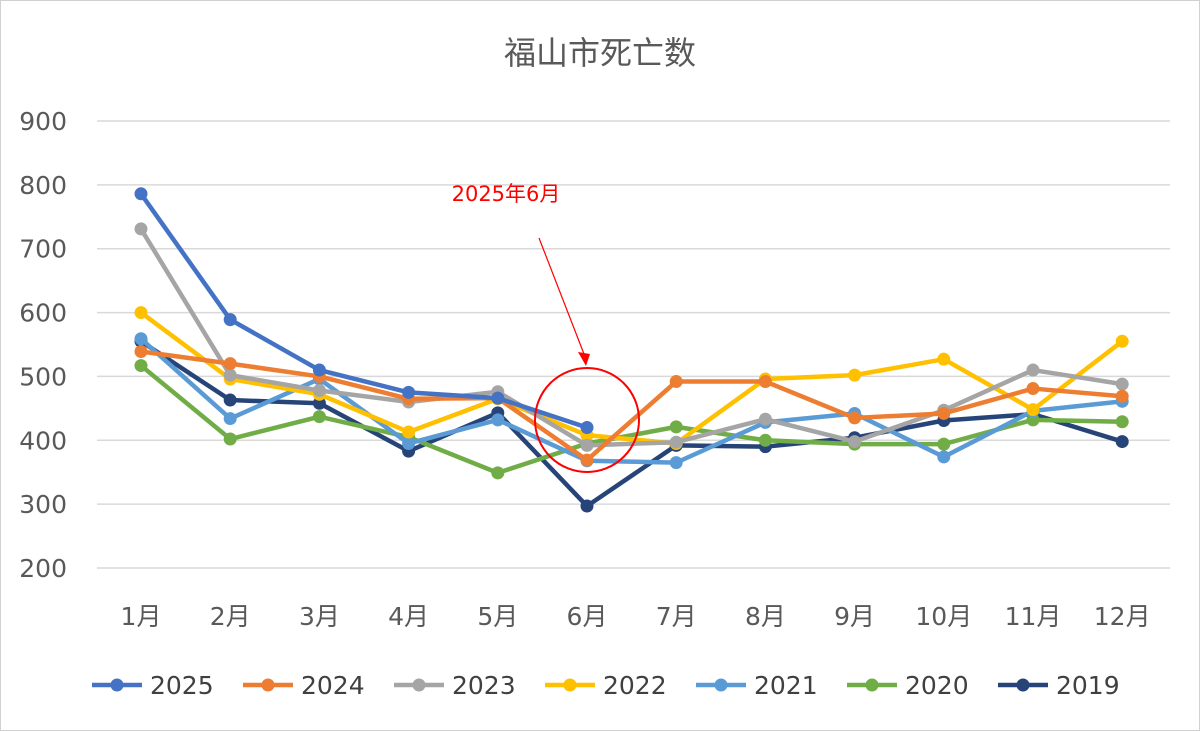 The image size is (1200, 731). Describe the element at coordinates (506, 194) in the screenshot. I see `annotation-label: 2025年6月` at that location.